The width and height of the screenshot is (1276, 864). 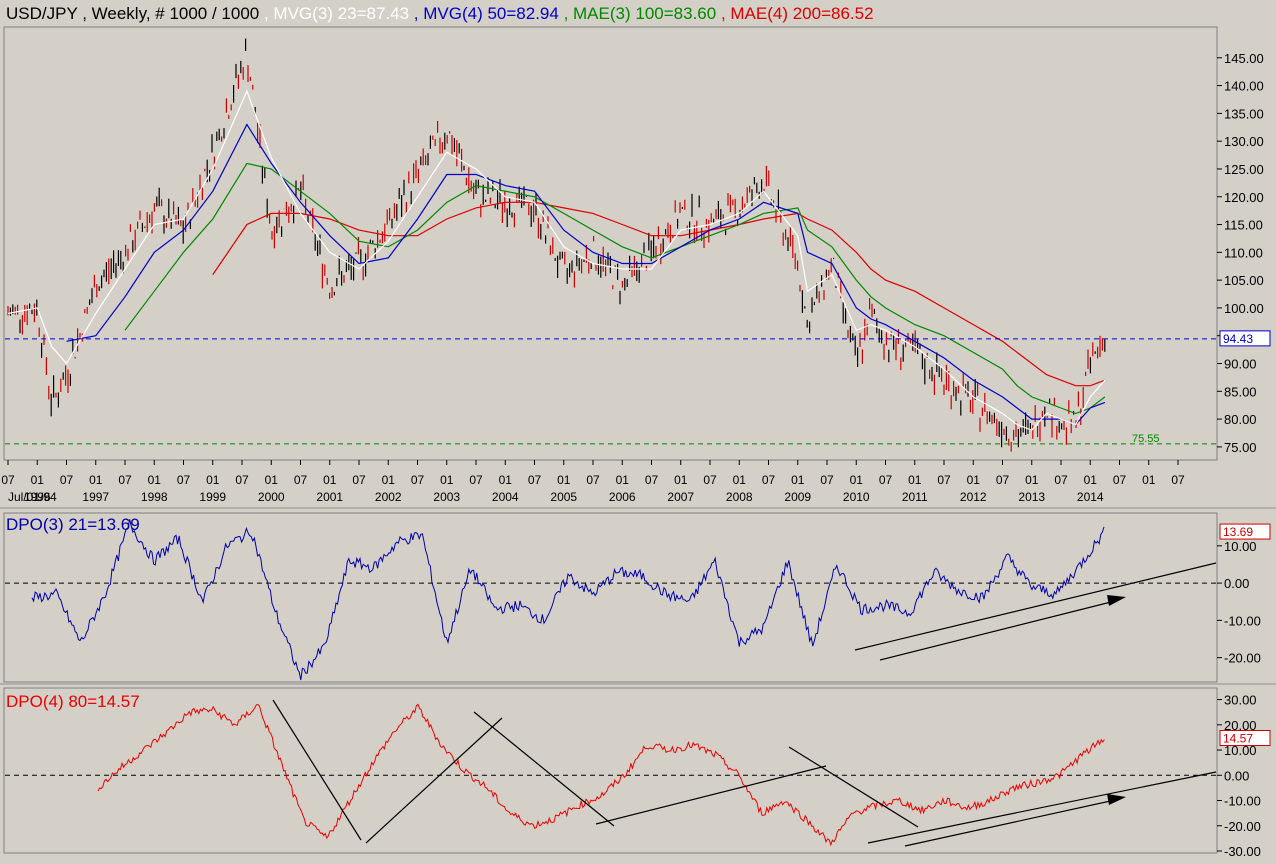 I want to click on y-tick-label: -10.00, so click(x=1242, y=801).